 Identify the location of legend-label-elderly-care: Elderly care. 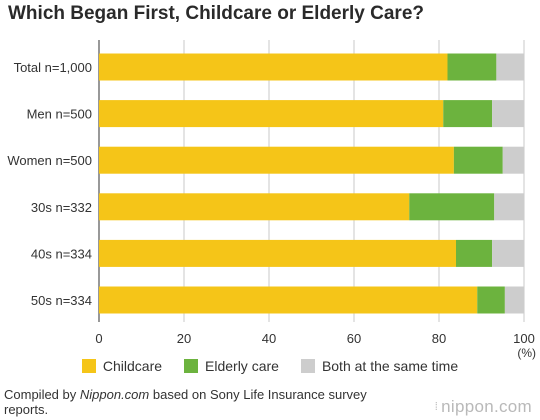
(242, 366).